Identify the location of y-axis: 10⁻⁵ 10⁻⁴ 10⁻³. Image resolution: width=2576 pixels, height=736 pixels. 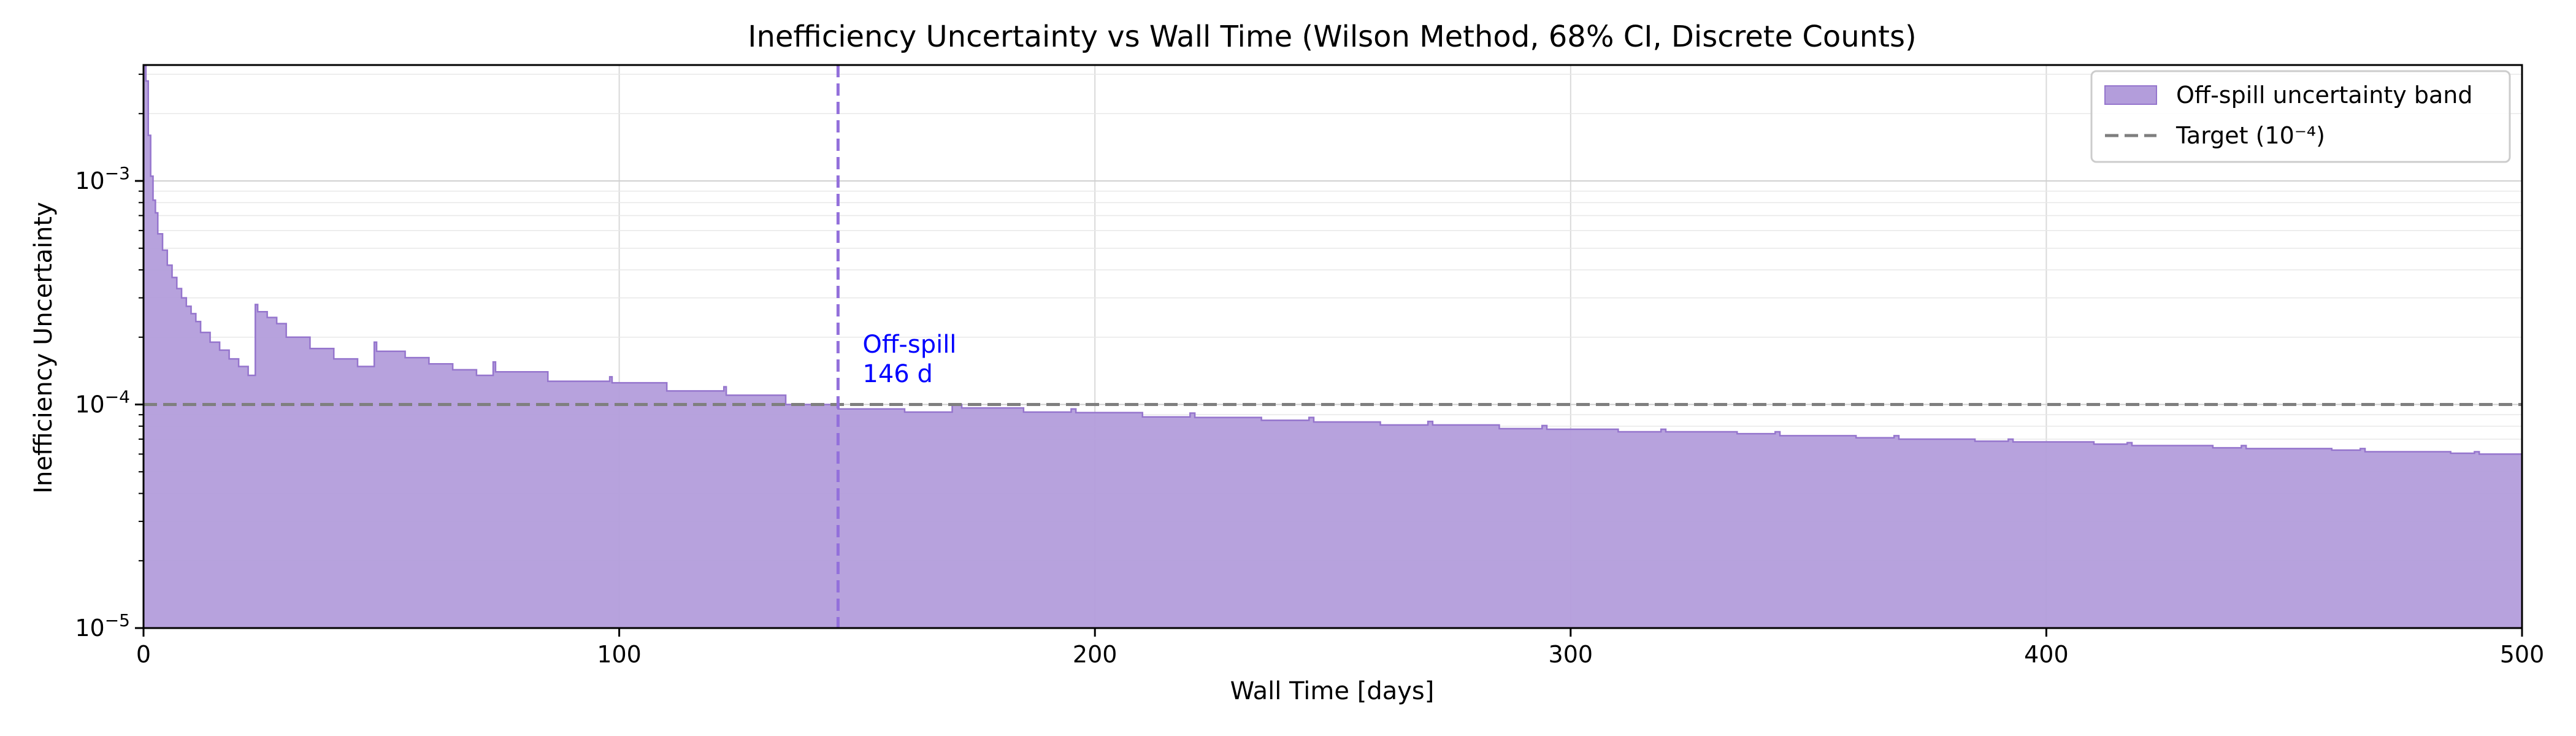
(109, 358).